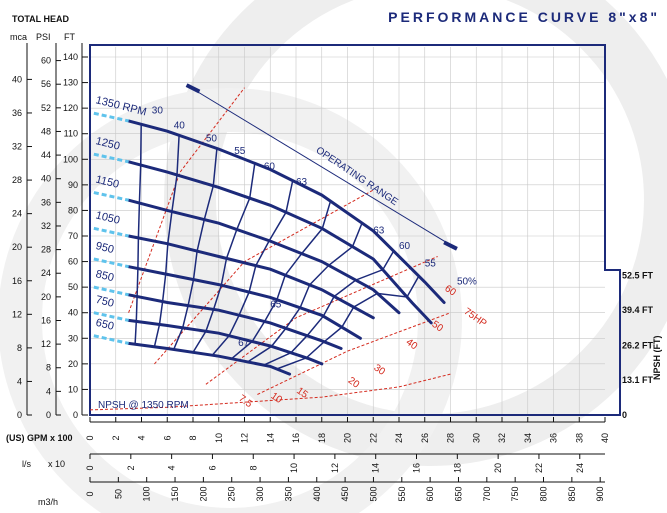 The width and height of the screenshot is (667, 513). I want to click on ls-tick-label: 18, so click(457, 468).